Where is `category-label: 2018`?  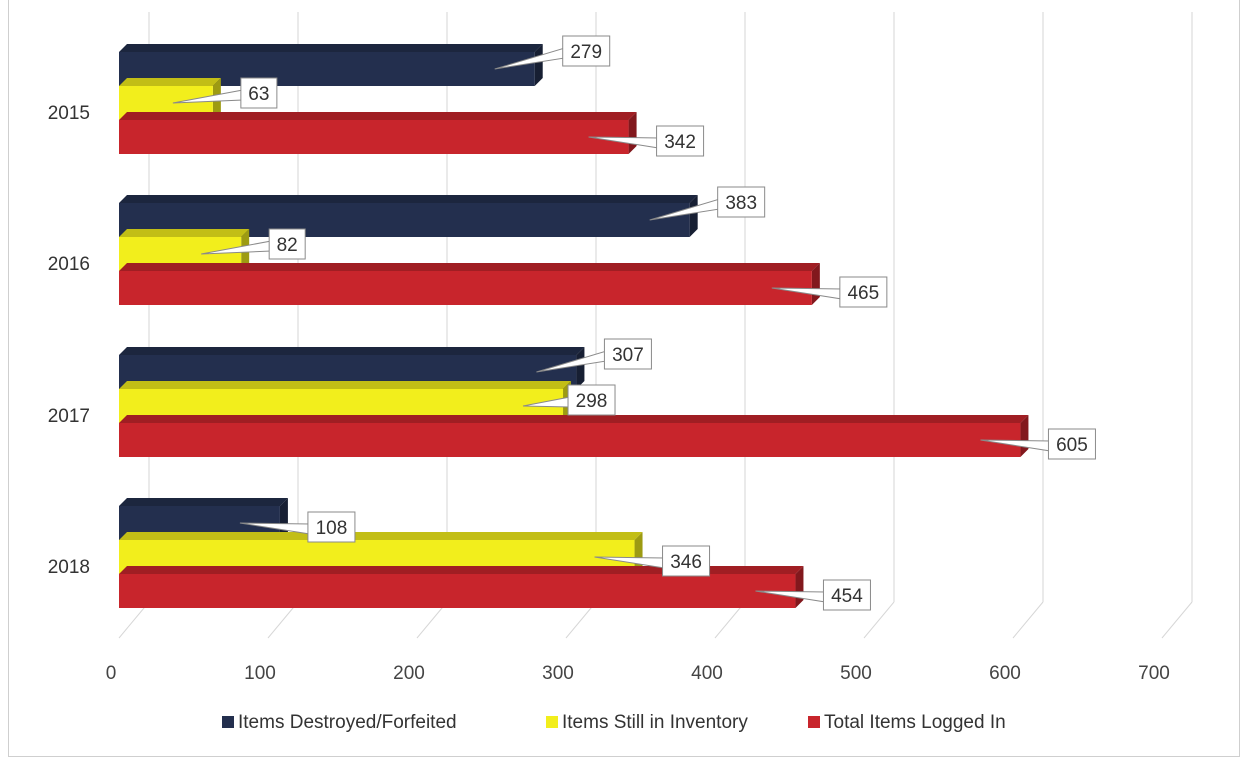 category-label: 2018 is located at coordinates (69, 567).